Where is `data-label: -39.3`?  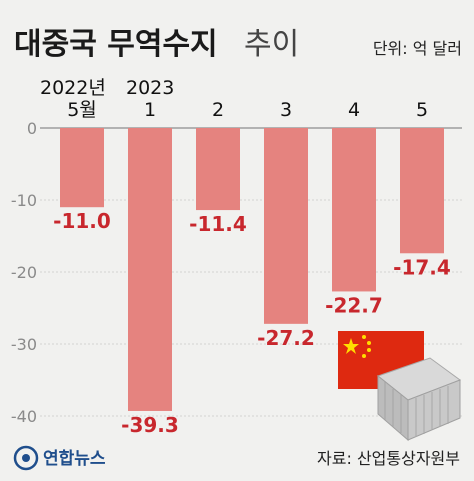
data-label: -39.3 is located at coordinates (150, 425).